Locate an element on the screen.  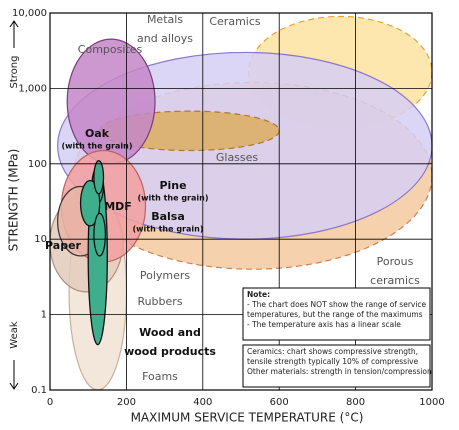
y-tick-label: 100 is located at coordinates (37, 164).